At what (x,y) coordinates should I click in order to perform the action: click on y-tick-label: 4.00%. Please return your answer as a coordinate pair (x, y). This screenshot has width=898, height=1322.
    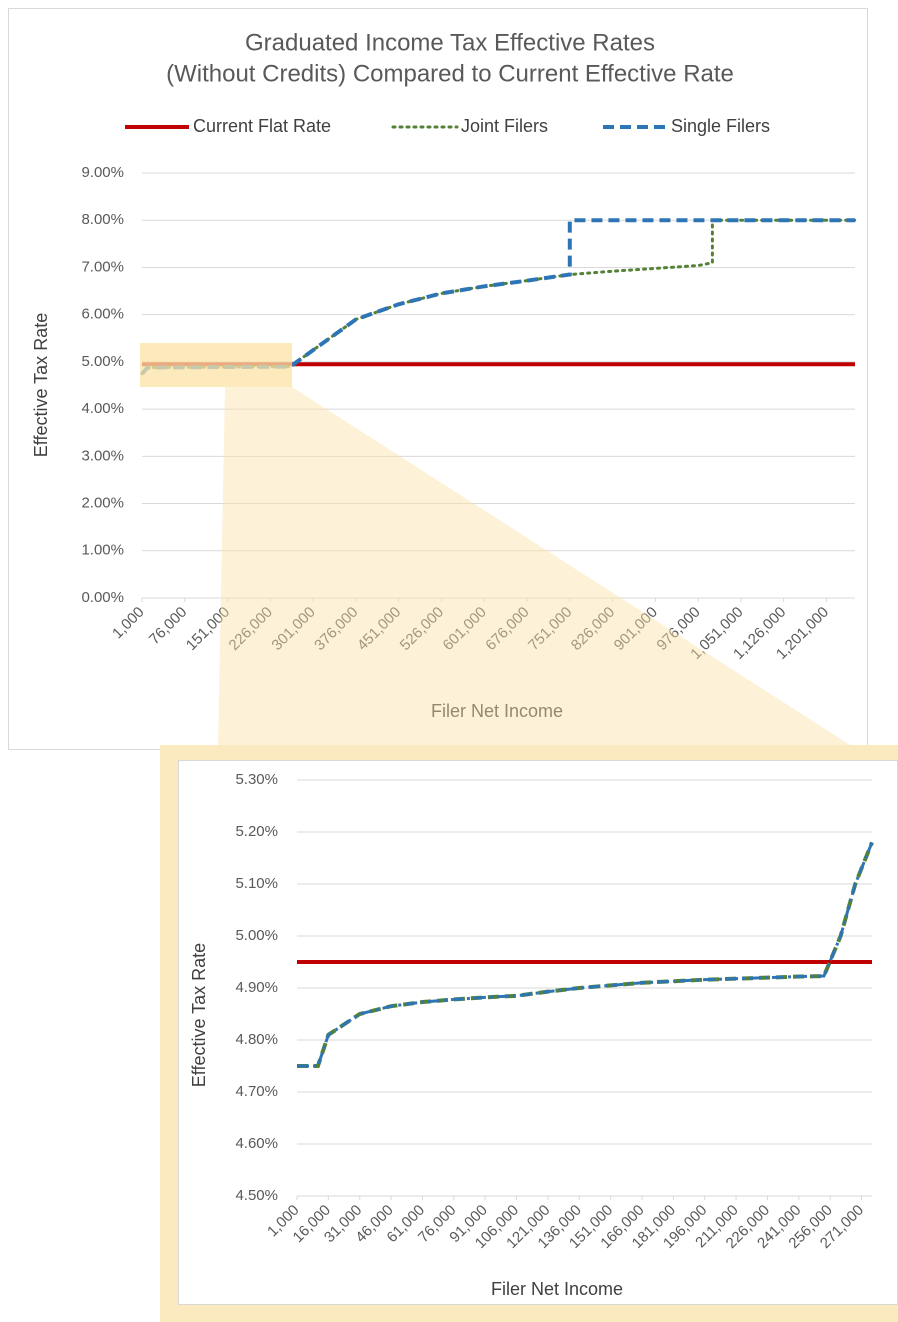
    Looking at the image, I should click on (102, 408).